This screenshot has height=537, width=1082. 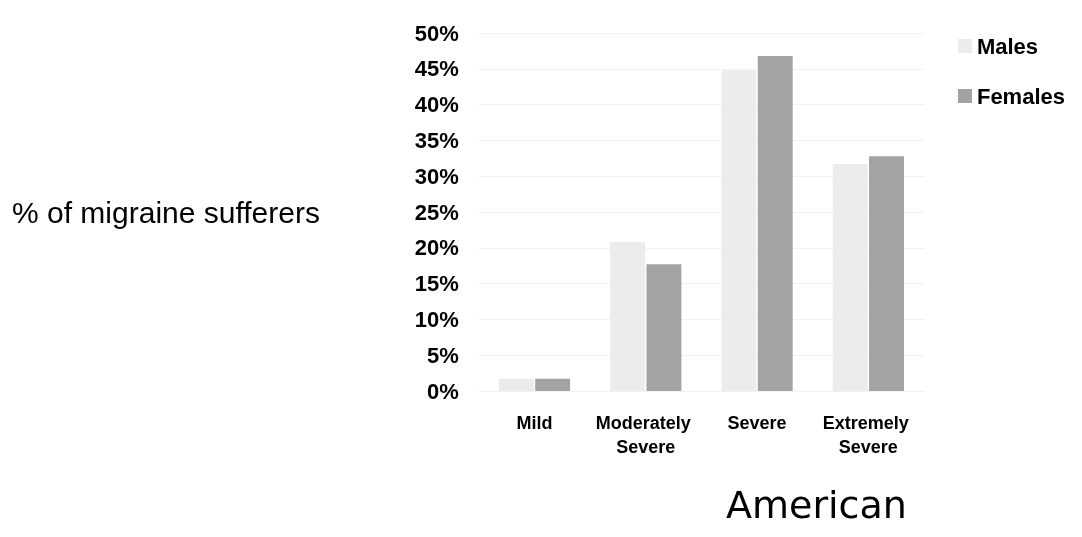 What do you see at coordinates (436, 248) in the screenshot?
I see `y-tick-label: 20%` at bounding box center [436, 248].